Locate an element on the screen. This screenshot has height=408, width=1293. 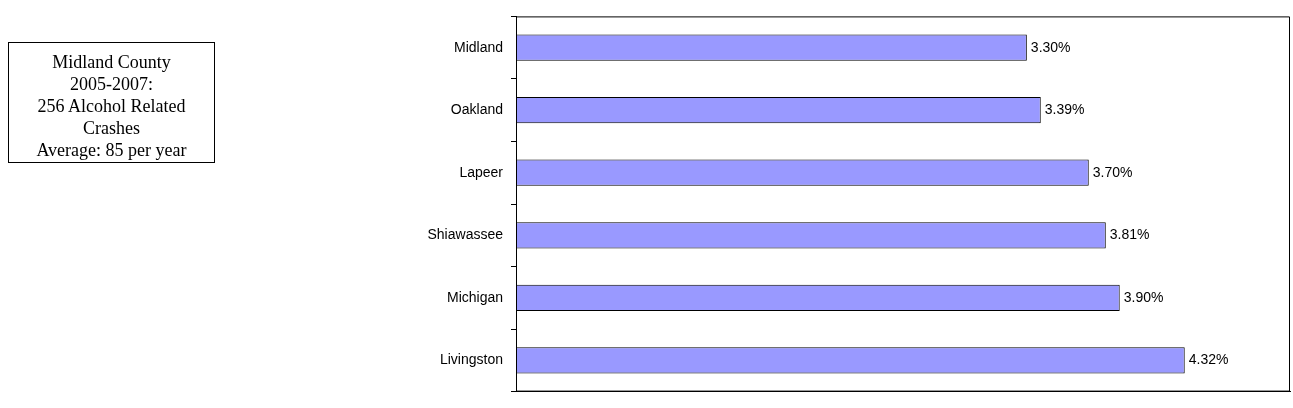
text: 256 Alcohol Related Crashes is located at coordinates (111, 117).